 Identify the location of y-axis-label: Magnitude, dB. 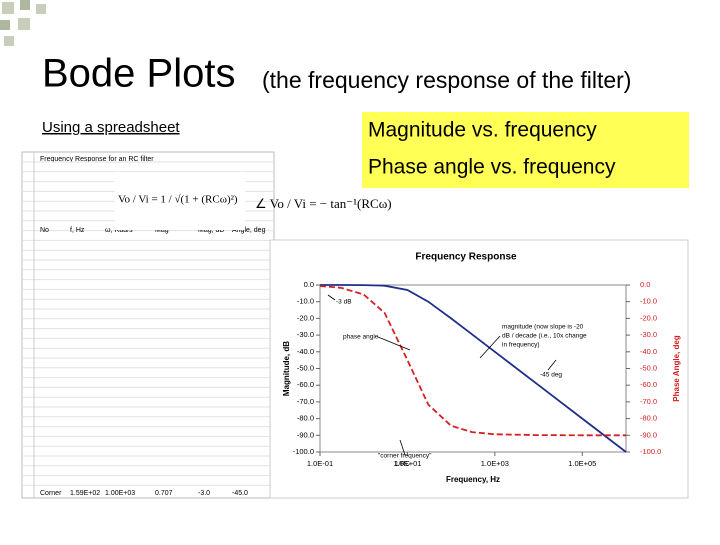
(286, 368).